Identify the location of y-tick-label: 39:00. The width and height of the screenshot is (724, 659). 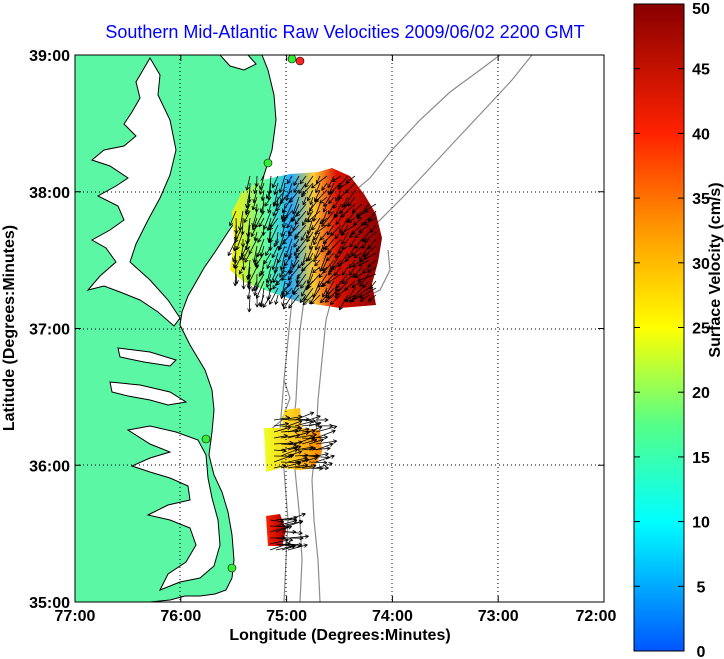
(49, 56).